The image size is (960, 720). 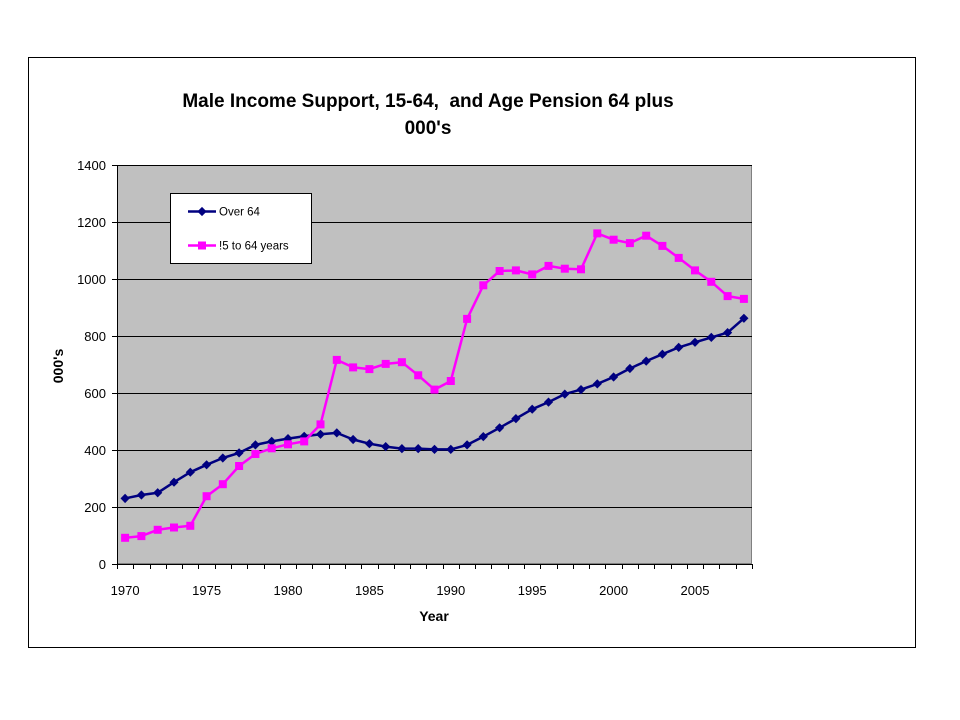 I want to click on x-tick-label: 2000, so click(x=613, y=590).